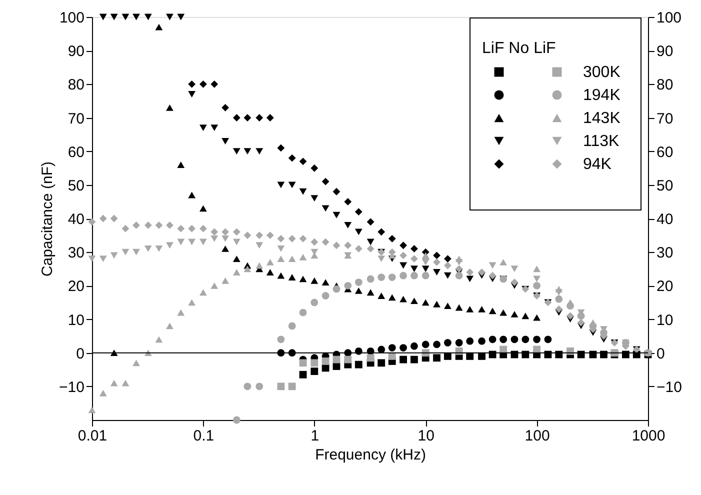 Image resolution: width=701 pixels, height=495 pixels. What do you see at coordinates (665, 320) in the screenshot?
I see `y2-tick-label: 10` at bounding box center [665, 320].